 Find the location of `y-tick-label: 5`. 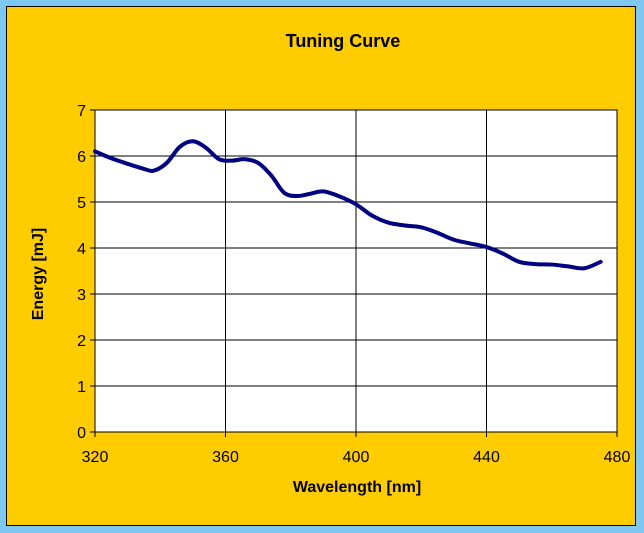

y-tick-label: 5 is located at coordinates (81, 203).